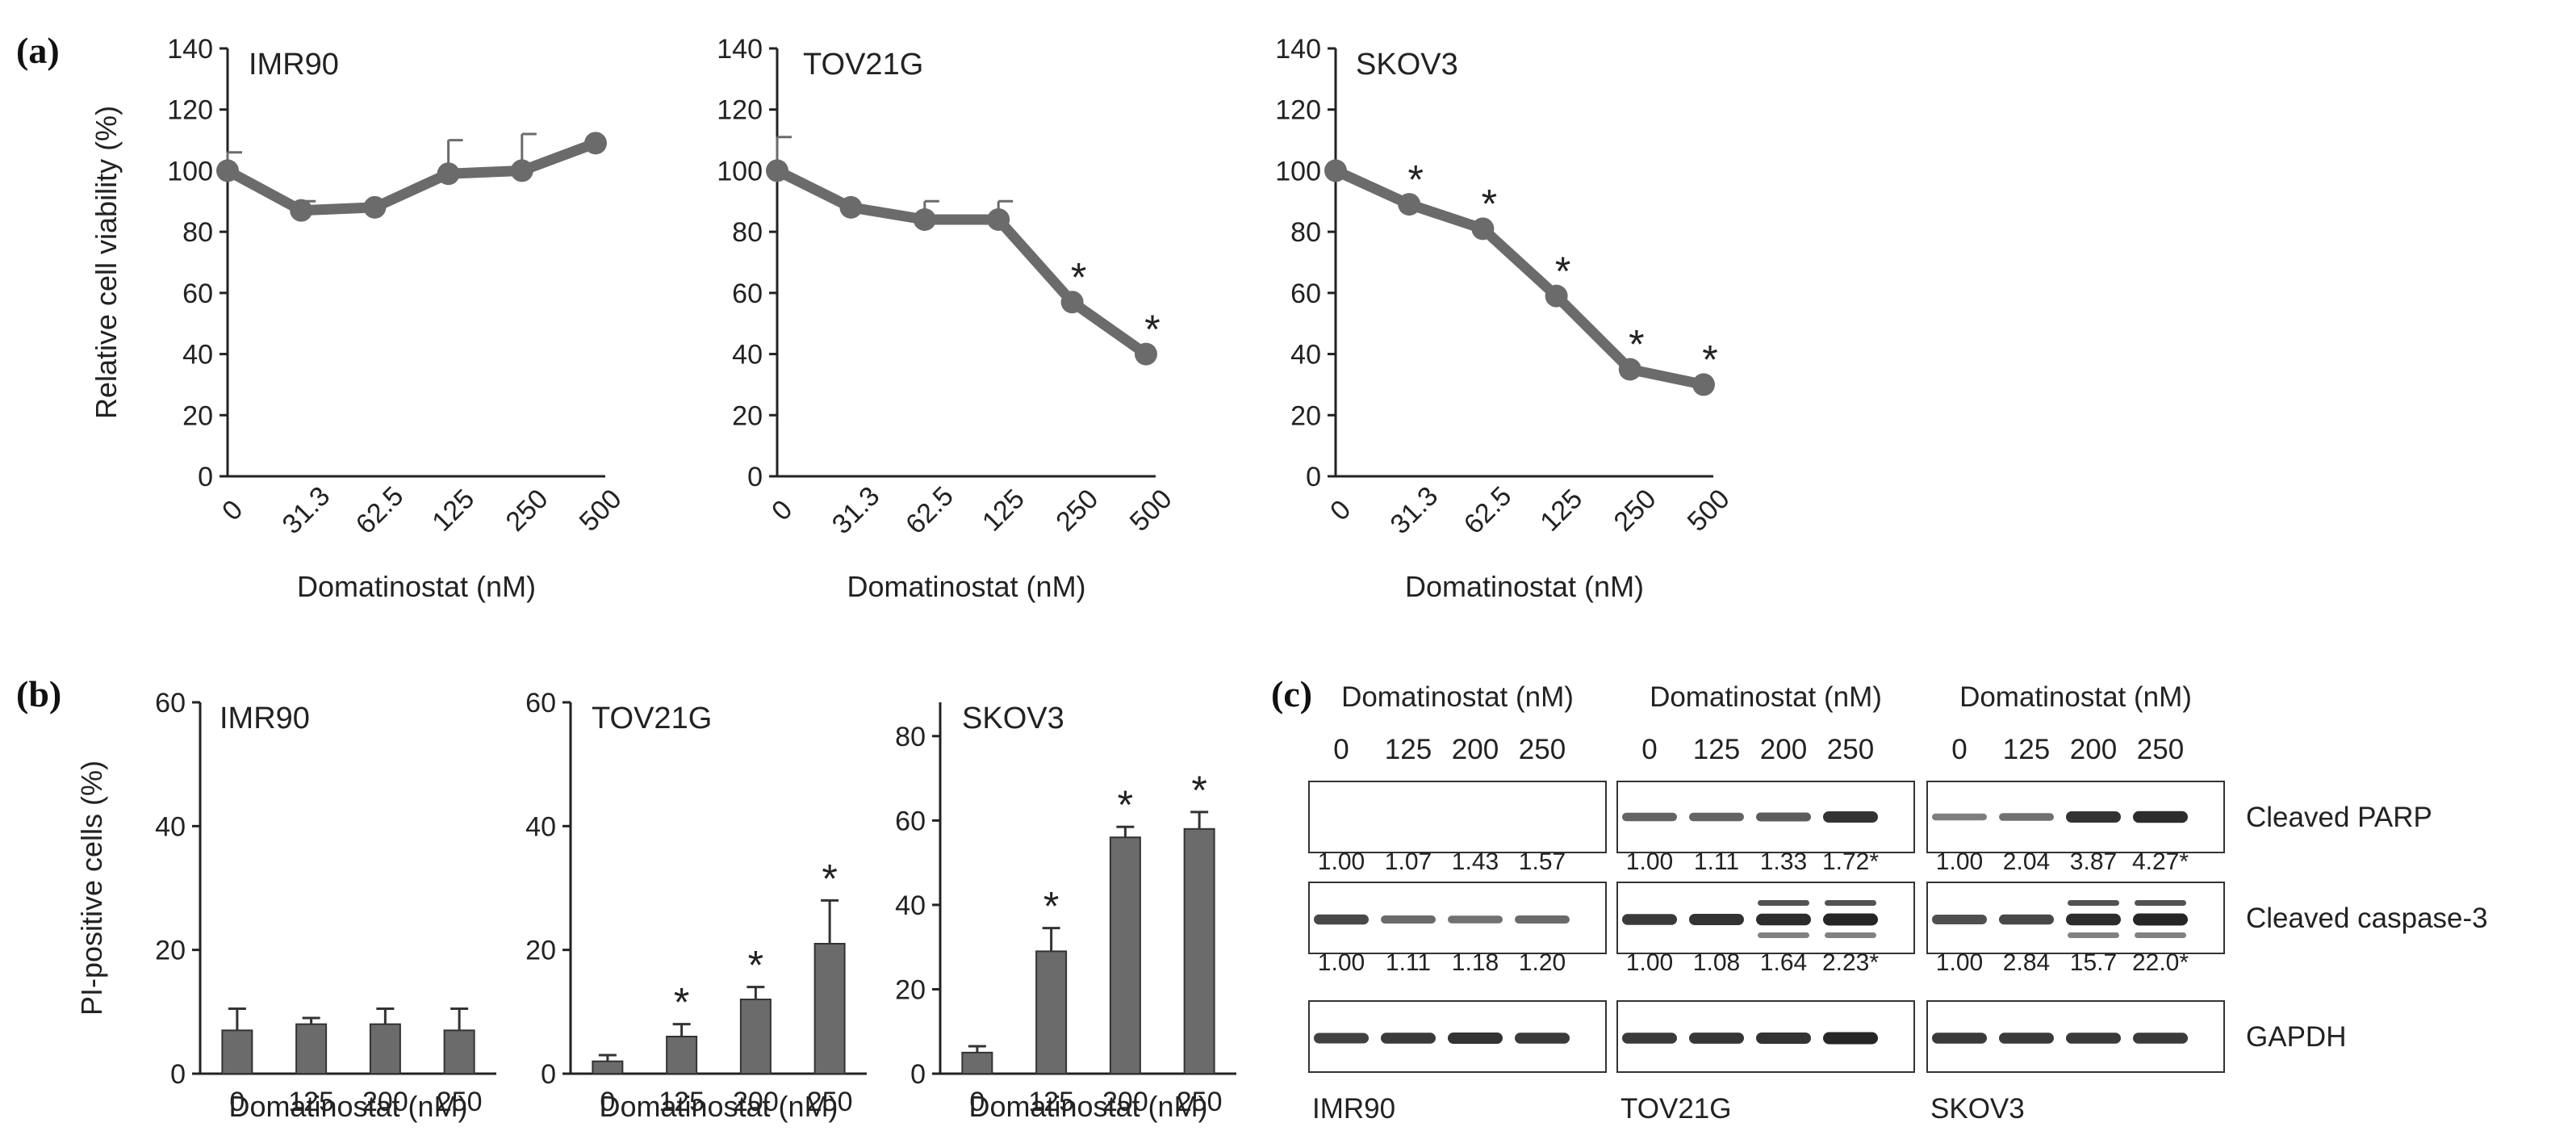 This screenshot has height=1131, width=2576. What do you see at coordinates (1675, 1109) in the screenshot?
I see `cell-line-label: TOV21G` at bounding box center [1675, 1109].